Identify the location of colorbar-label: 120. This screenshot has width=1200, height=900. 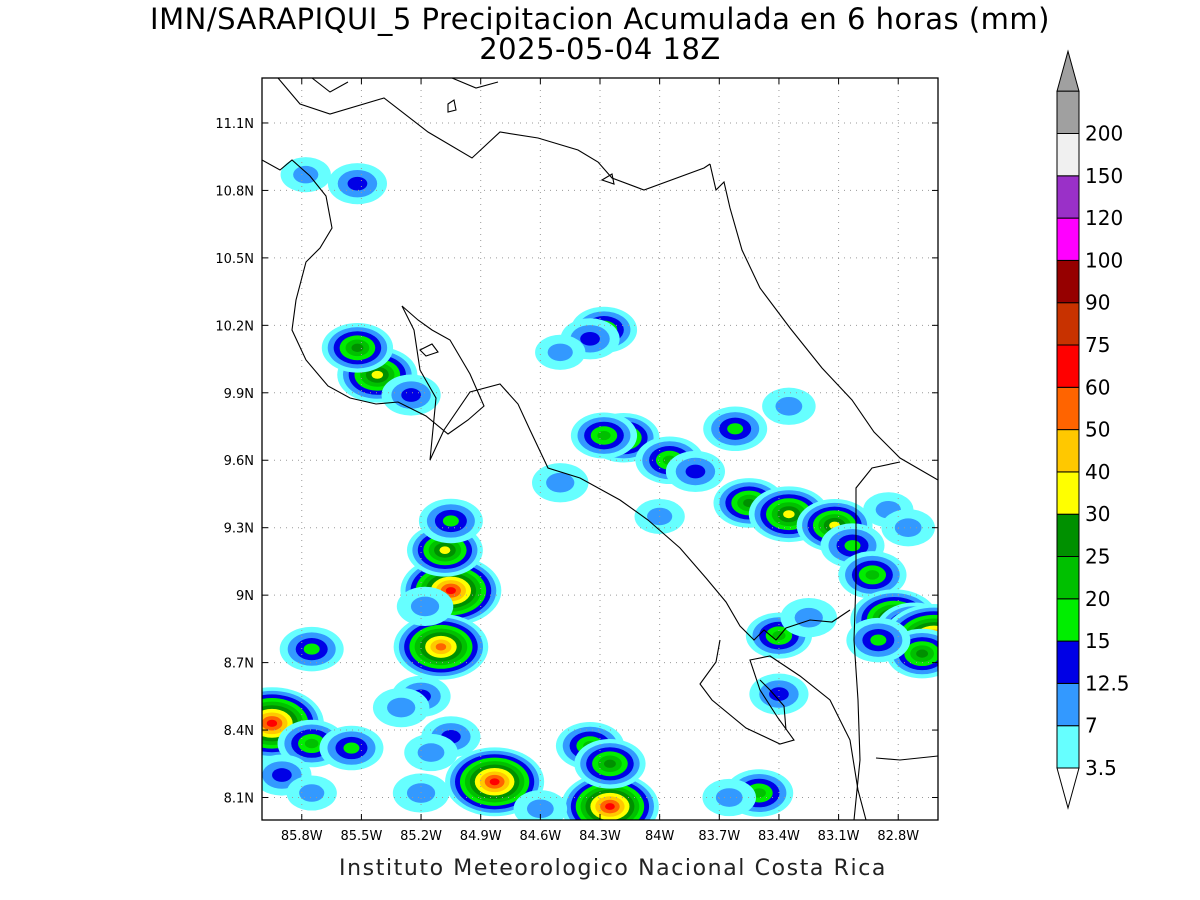
(1104, 218).